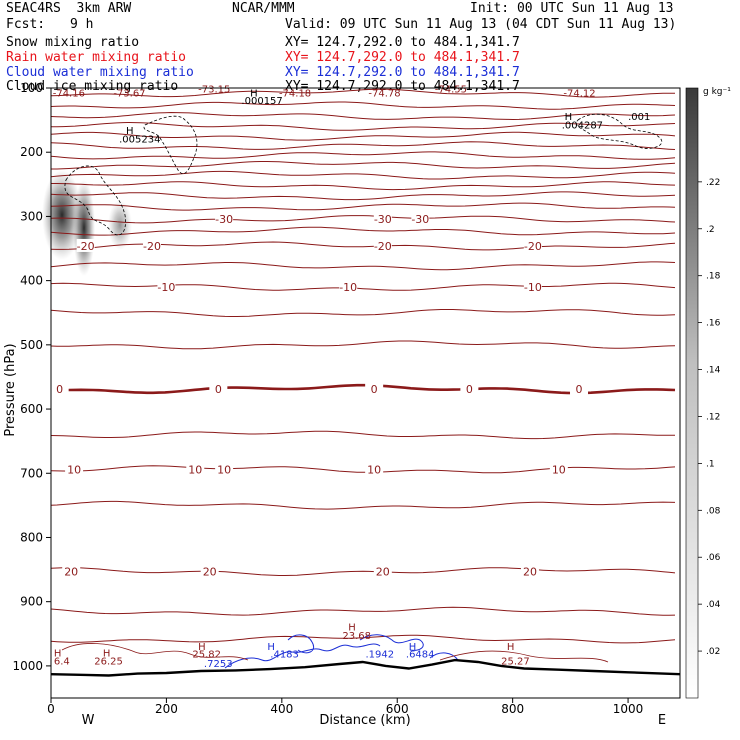 This screenshot has width=740, height=740. I want to click on extremum-value-label: .7253, so click(218, 664).